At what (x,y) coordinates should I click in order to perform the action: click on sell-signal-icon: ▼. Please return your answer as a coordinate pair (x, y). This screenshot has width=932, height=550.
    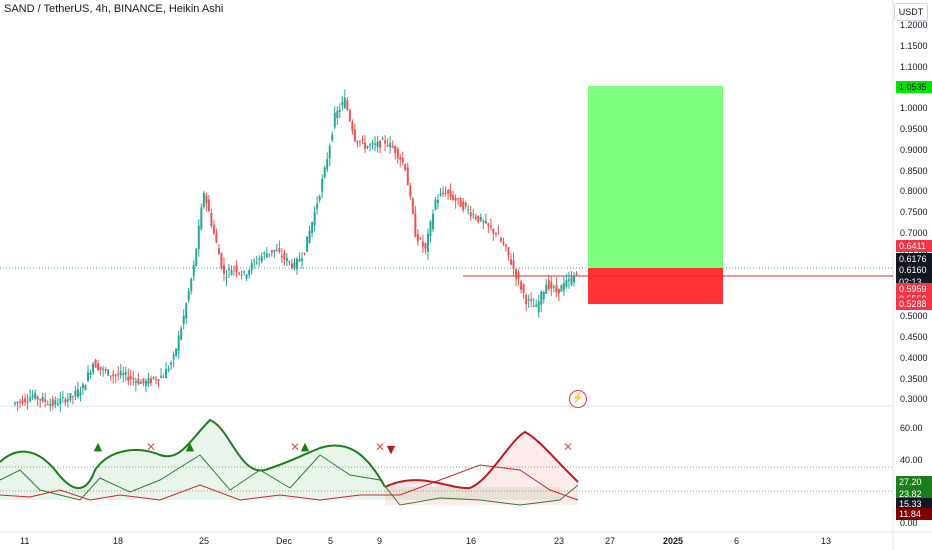
    Looking at the image, I should click on (391, 449).